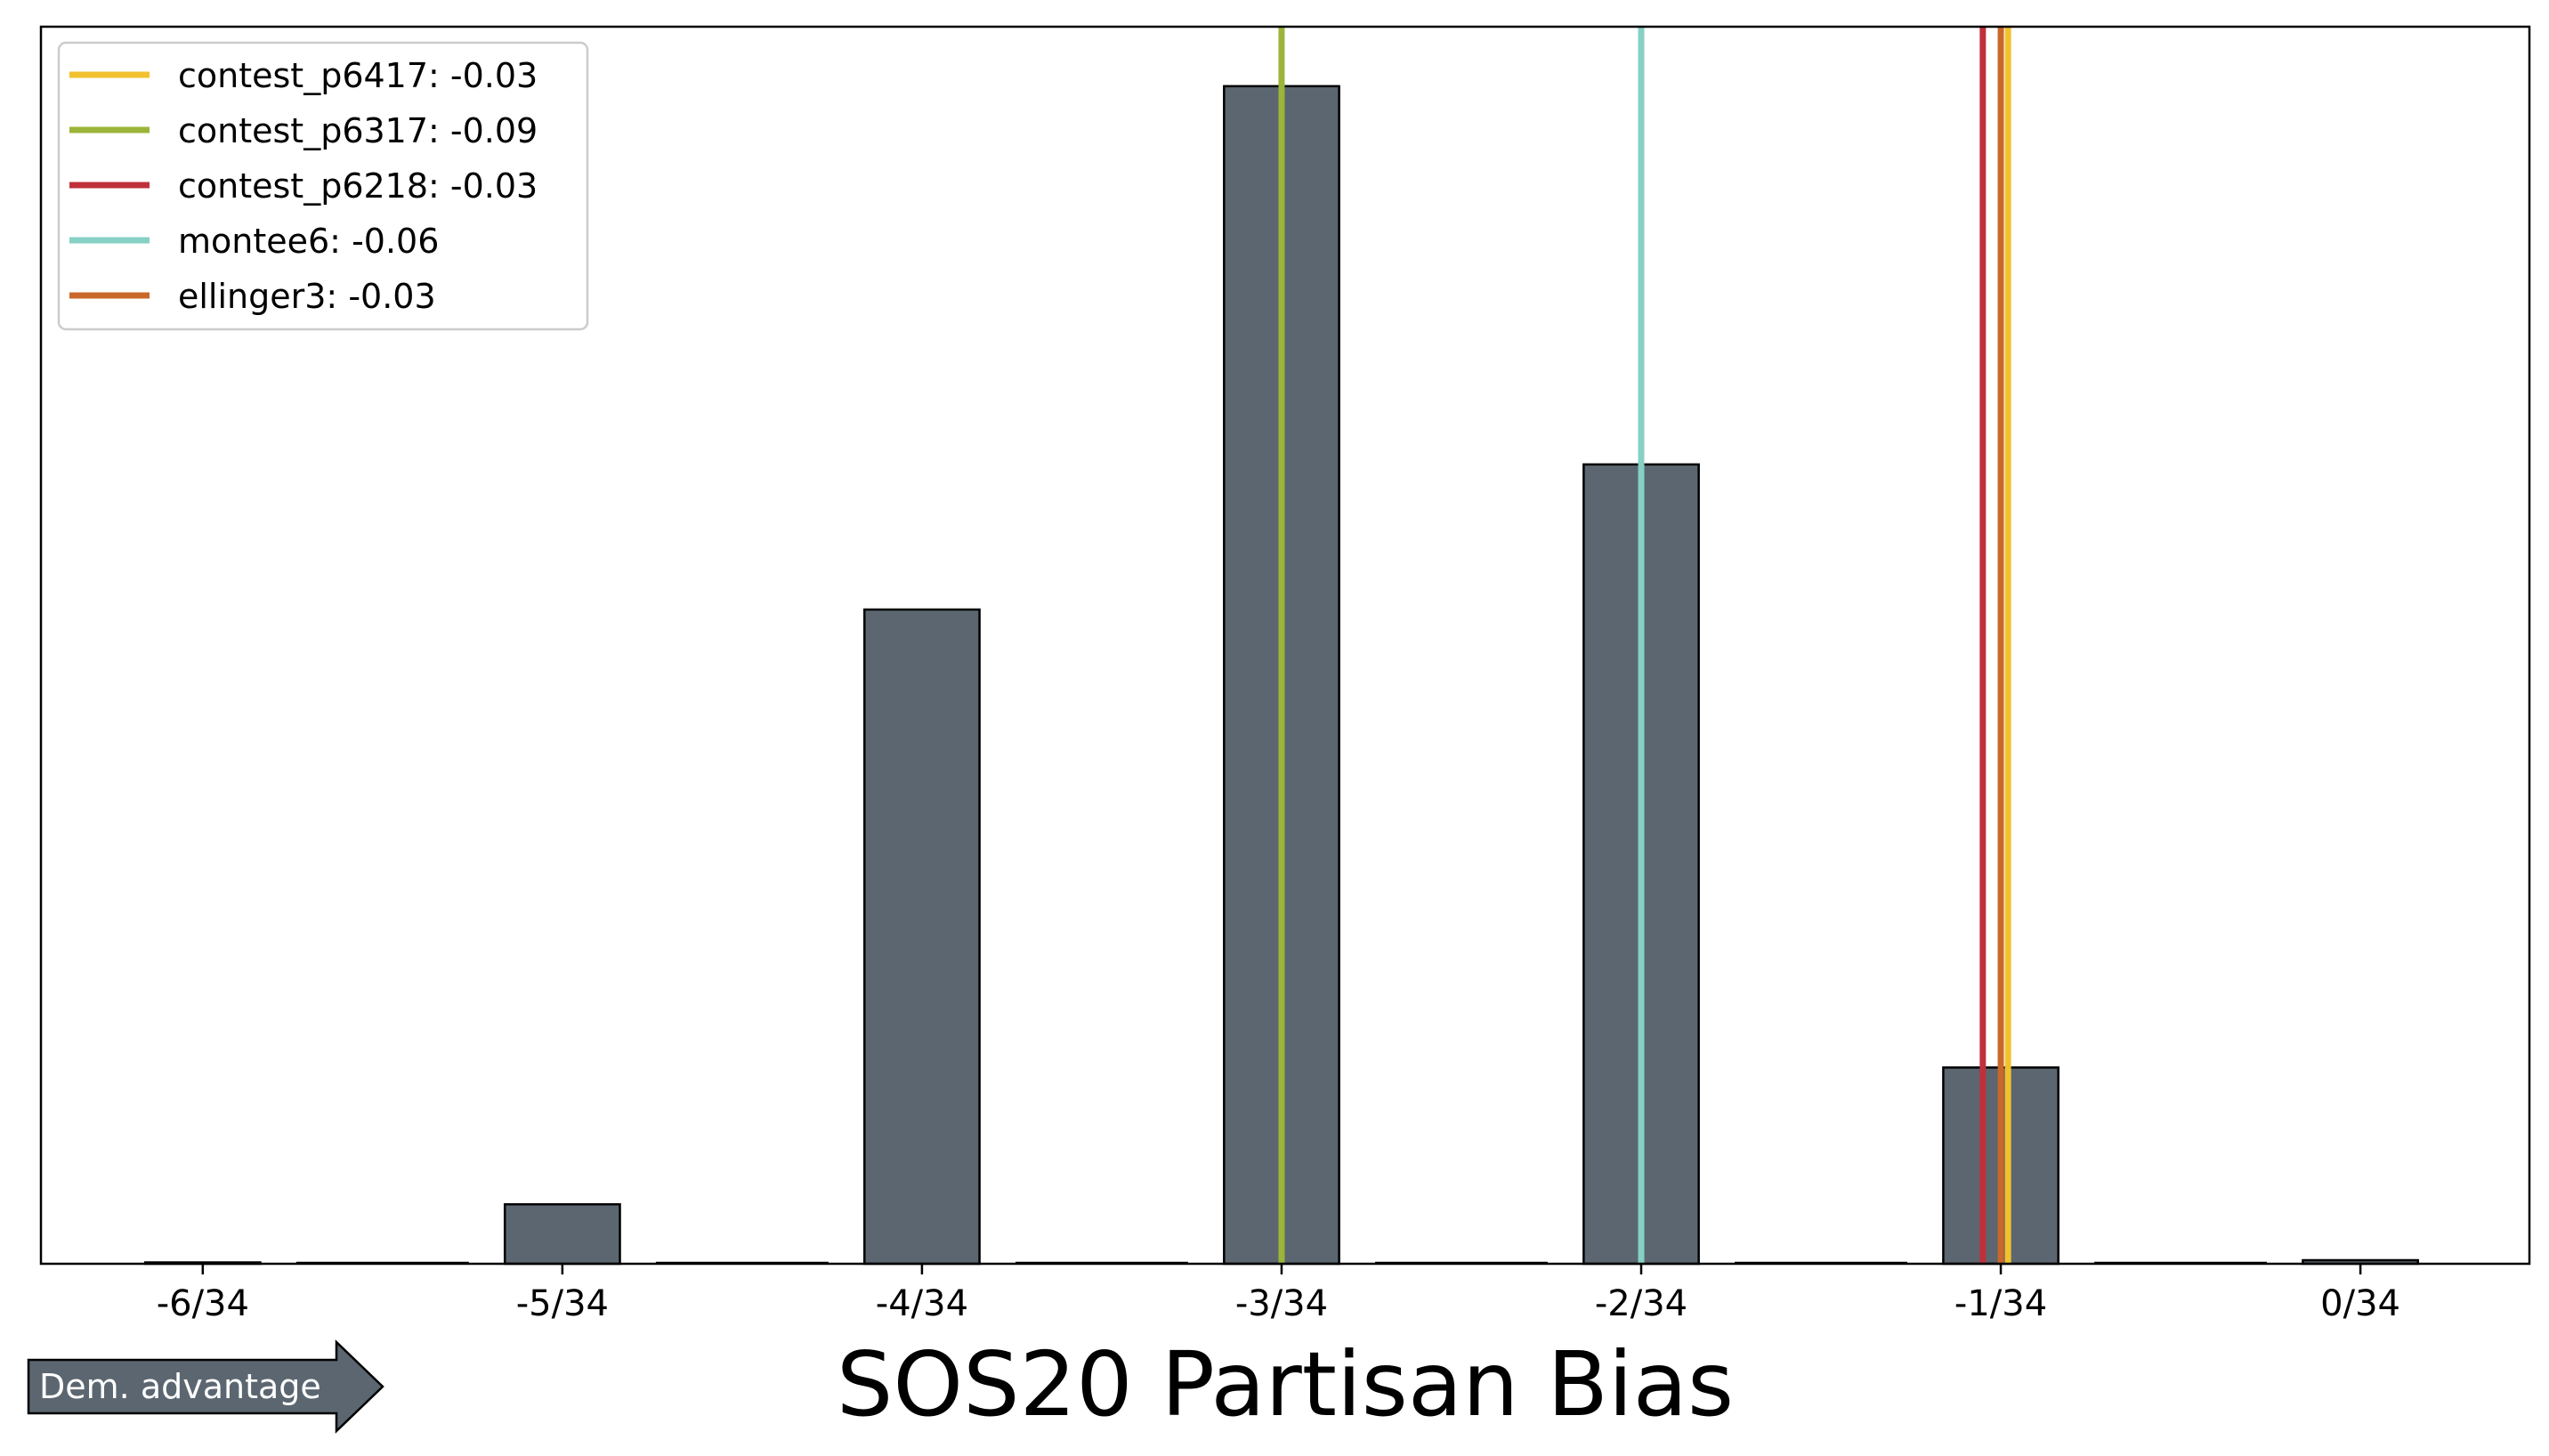  What do you see at coordinates (2360, 1303) in the screenshot?
I see `x-tick-label-6: 0/34` at bounding box center [2360, 1303].